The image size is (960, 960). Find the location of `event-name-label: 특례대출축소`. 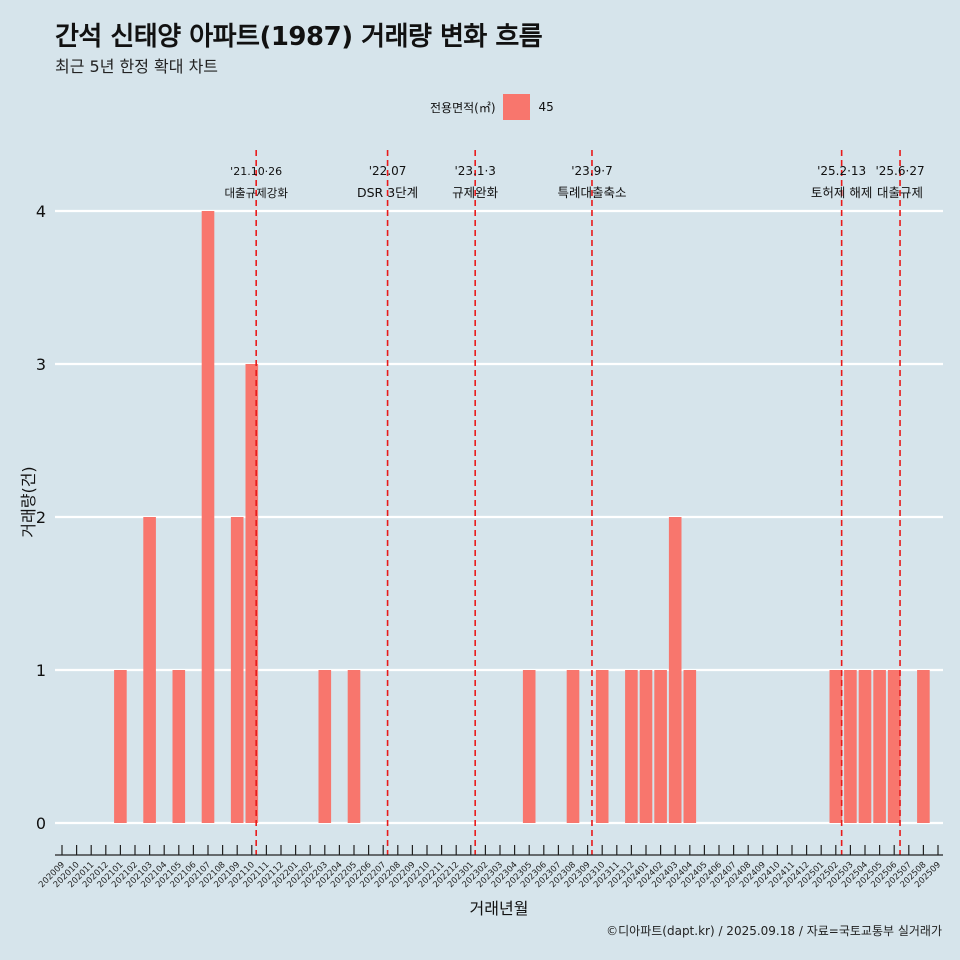

event-name-label: 특례대출축소 is located at coordinates (591, 192).